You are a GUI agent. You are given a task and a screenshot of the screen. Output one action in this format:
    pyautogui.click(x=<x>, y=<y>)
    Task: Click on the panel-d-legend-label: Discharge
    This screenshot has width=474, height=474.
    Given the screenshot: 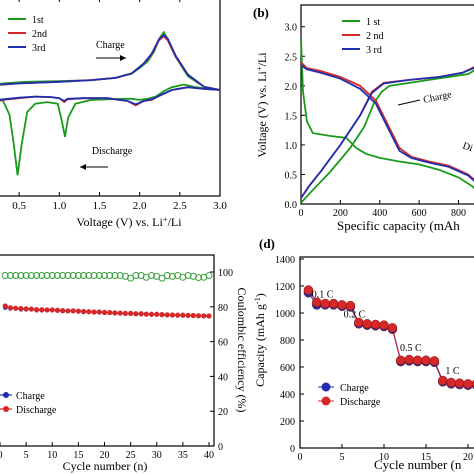 What is the action you would take?
    pyautogui.click(x=360, y=402)
    